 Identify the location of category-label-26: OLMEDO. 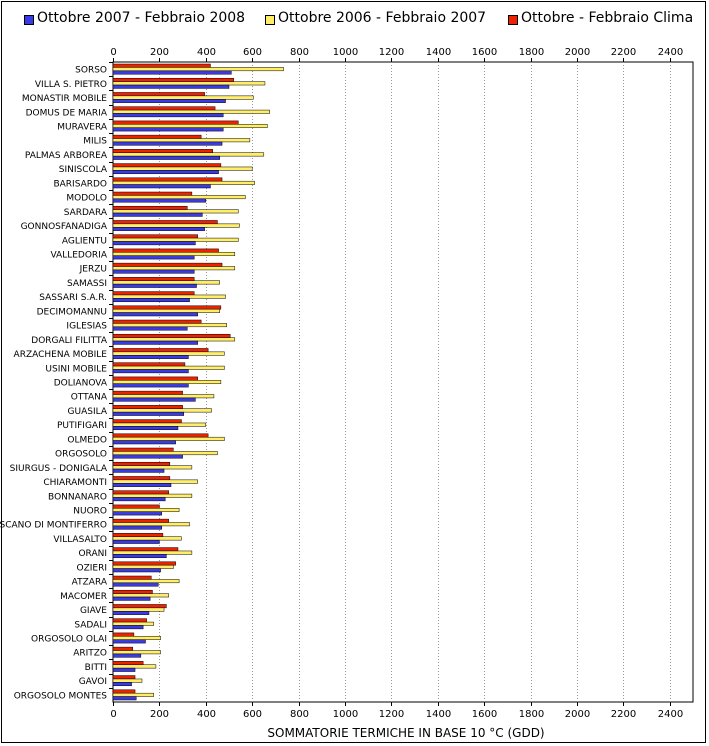
(87, 440).